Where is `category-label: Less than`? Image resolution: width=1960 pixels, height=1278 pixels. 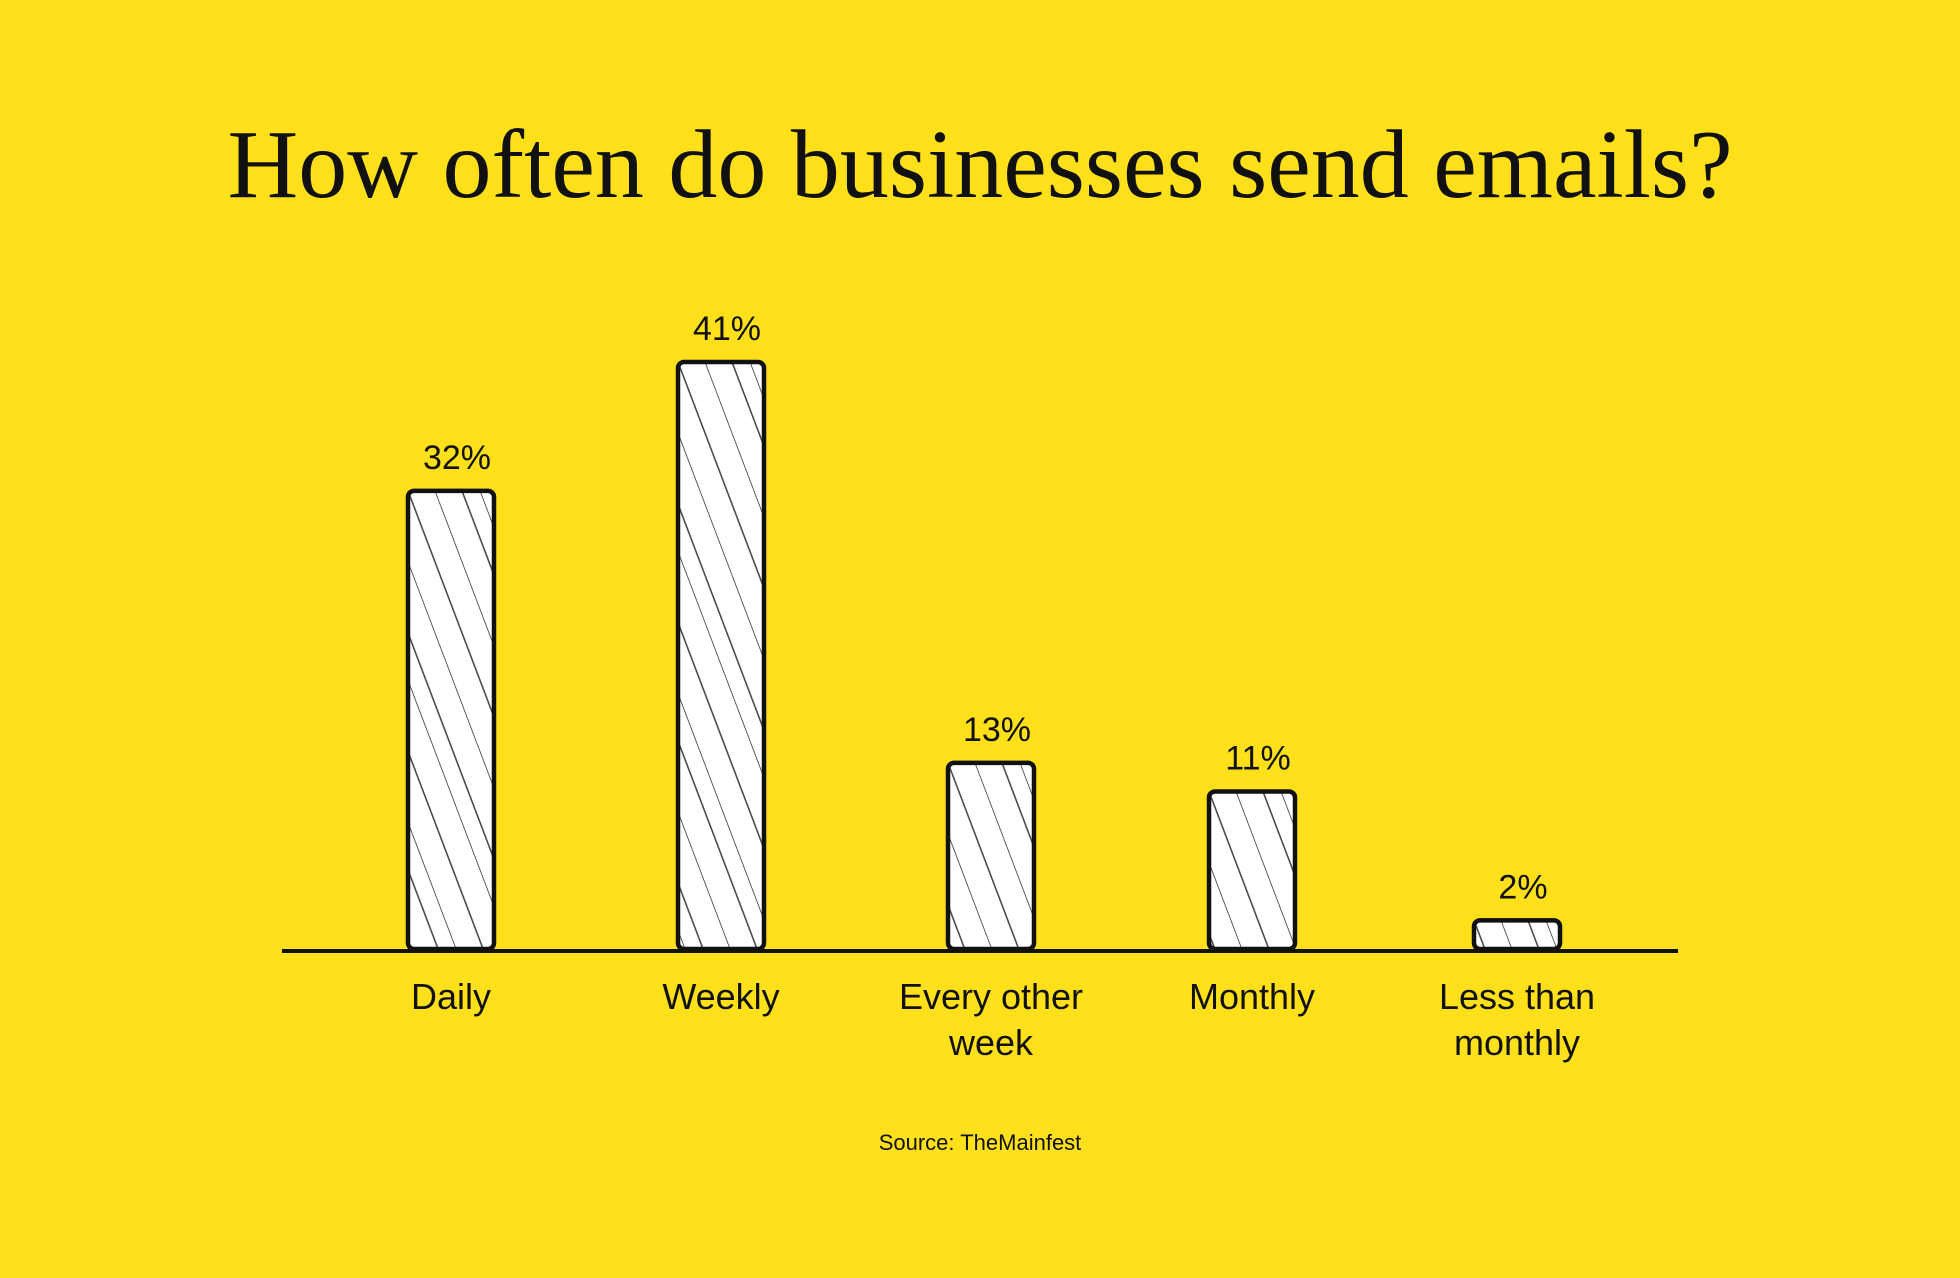 category-label: Less than is located at coordinates (1517, 996).